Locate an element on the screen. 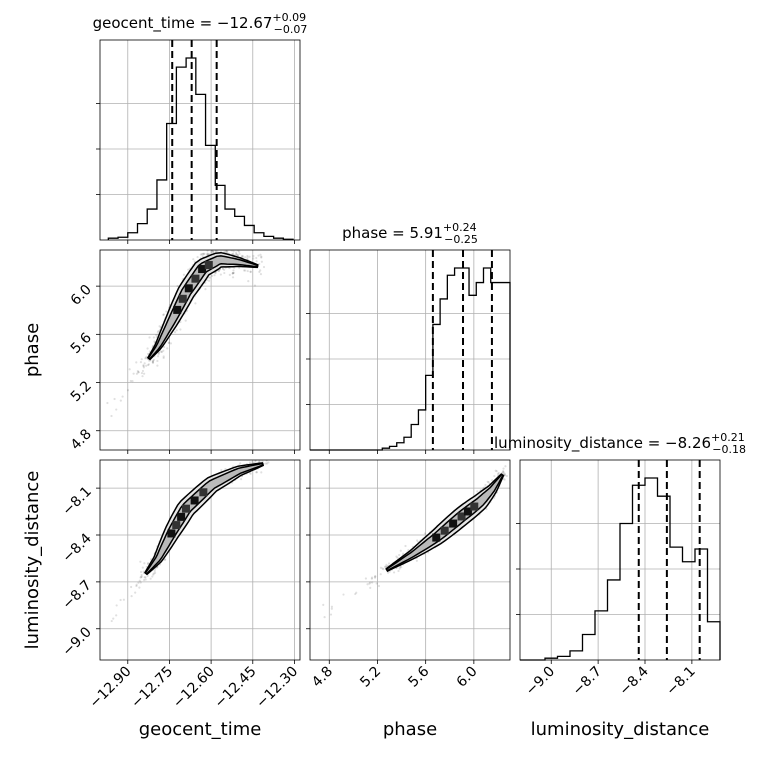 Image resolution: width=760 pixels, height=760 pixels. contour-inner is located at coordinates (444, 522).